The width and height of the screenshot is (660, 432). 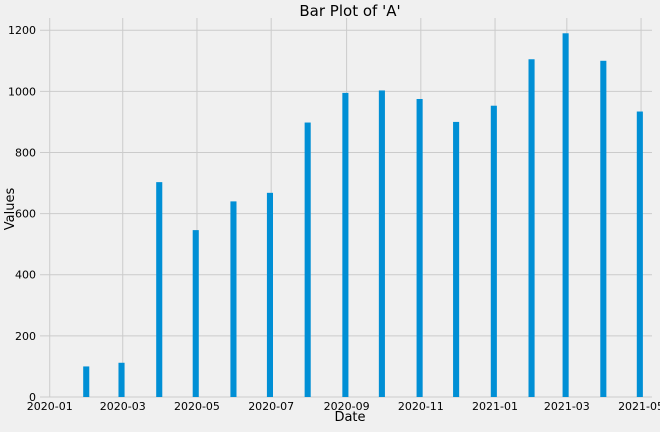 I want to click on y-axis-ticks: 0 200 400 600 800 1000 1200, so click(x=22, y=214).